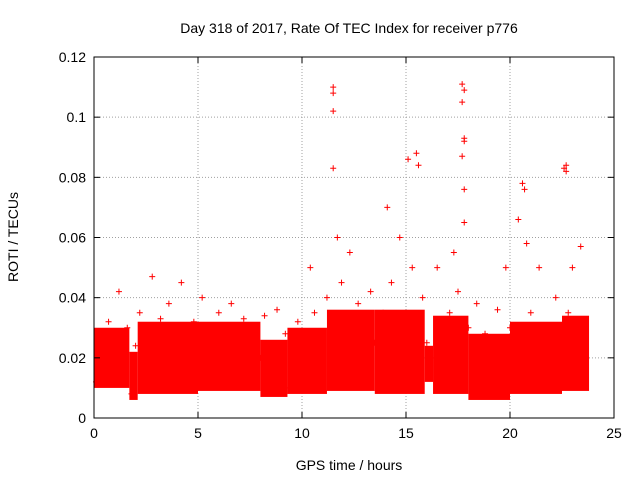  What do you see at coordinates (349, 465) in the screenshot?
I see `x-axis-label: GPS time / hours` at bounding box center [349, 465].